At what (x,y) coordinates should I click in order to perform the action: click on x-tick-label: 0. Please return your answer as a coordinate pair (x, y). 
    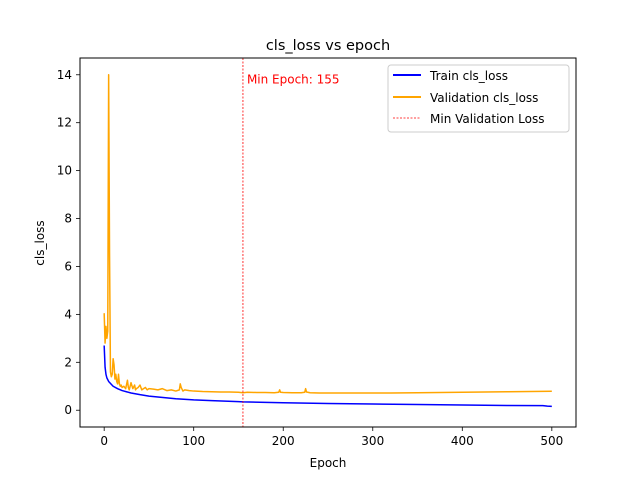
    Looking at the image, I should click on (104, 441).